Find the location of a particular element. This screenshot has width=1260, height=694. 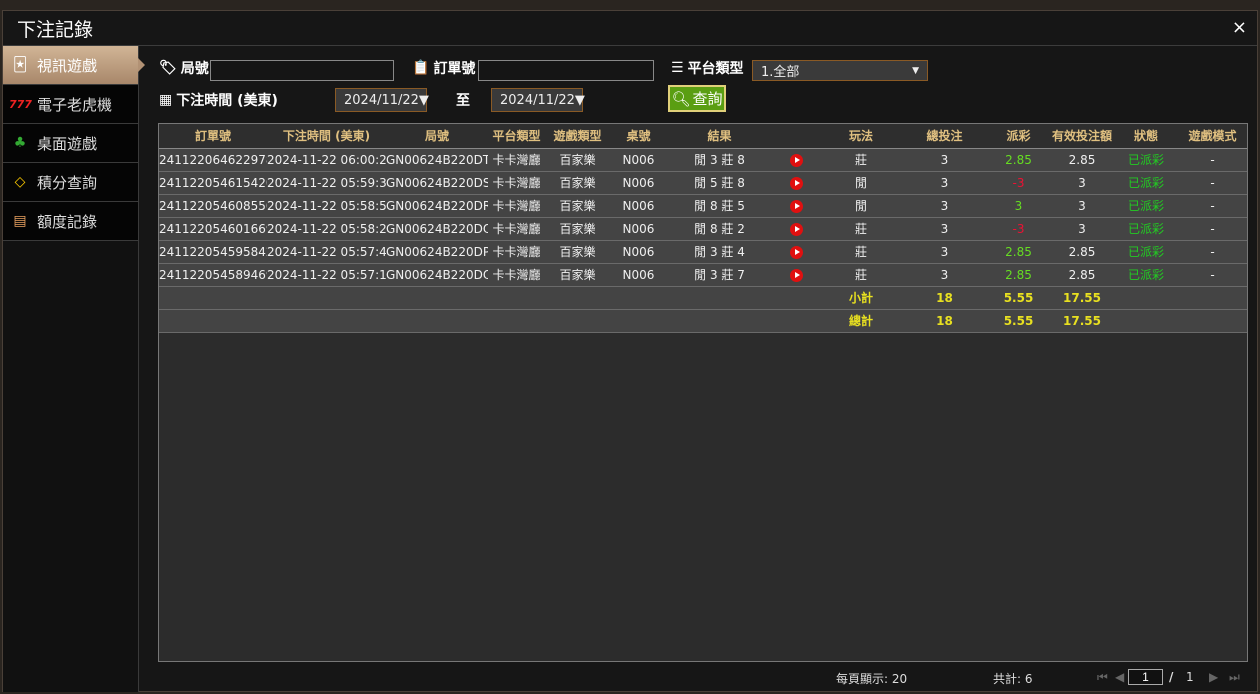

table-cell: 閒 5 莊 8 is located at coordinates (719, 183).